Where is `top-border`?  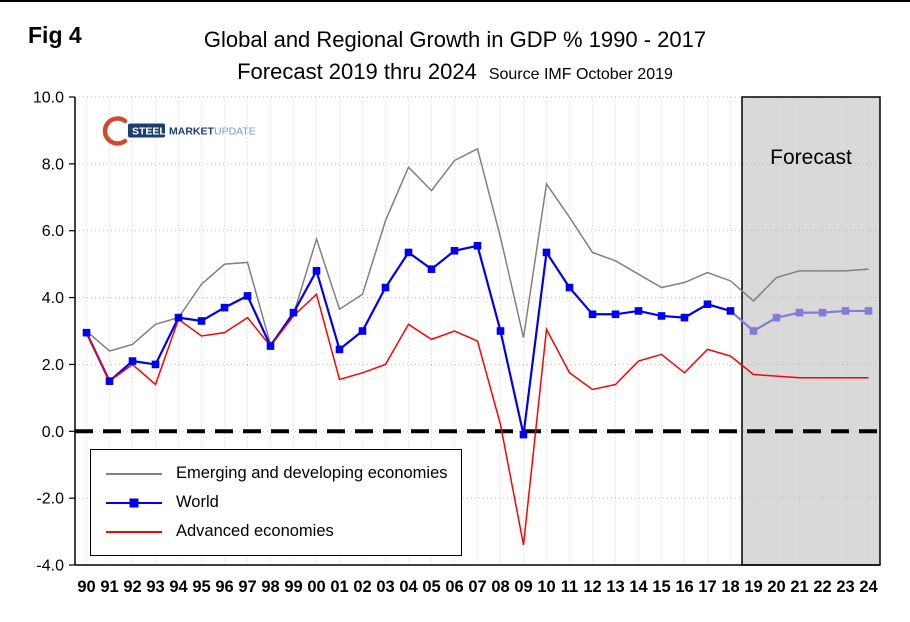 top-border is located at coordinates (455, 1).